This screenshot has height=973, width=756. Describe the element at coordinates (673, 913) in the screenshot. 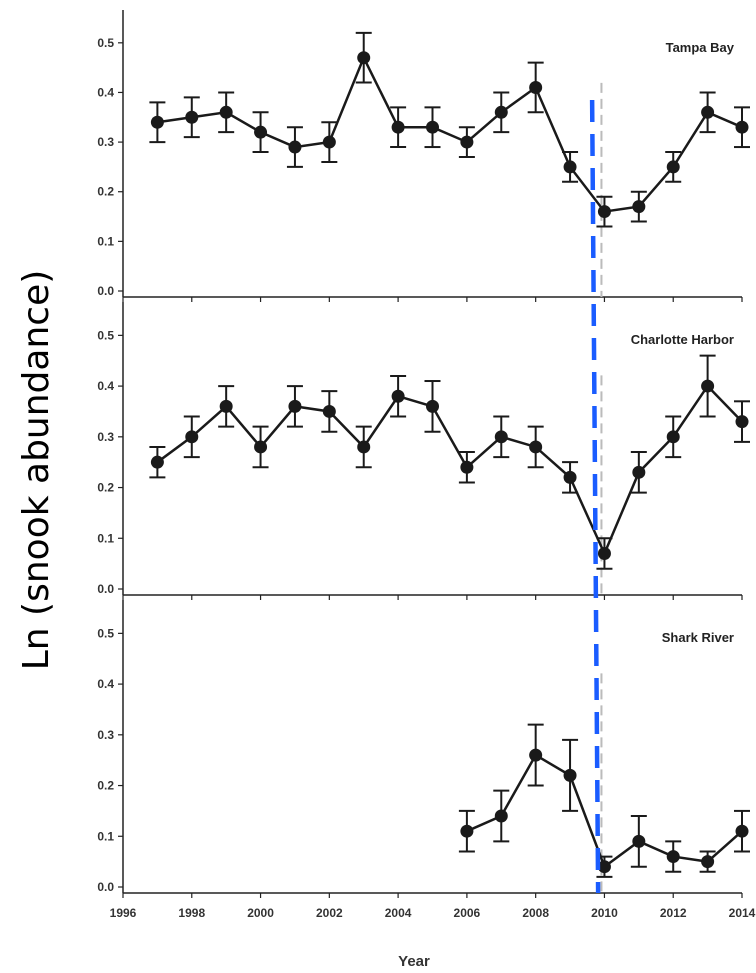

I see `x-tick-label: 2012` at that location.